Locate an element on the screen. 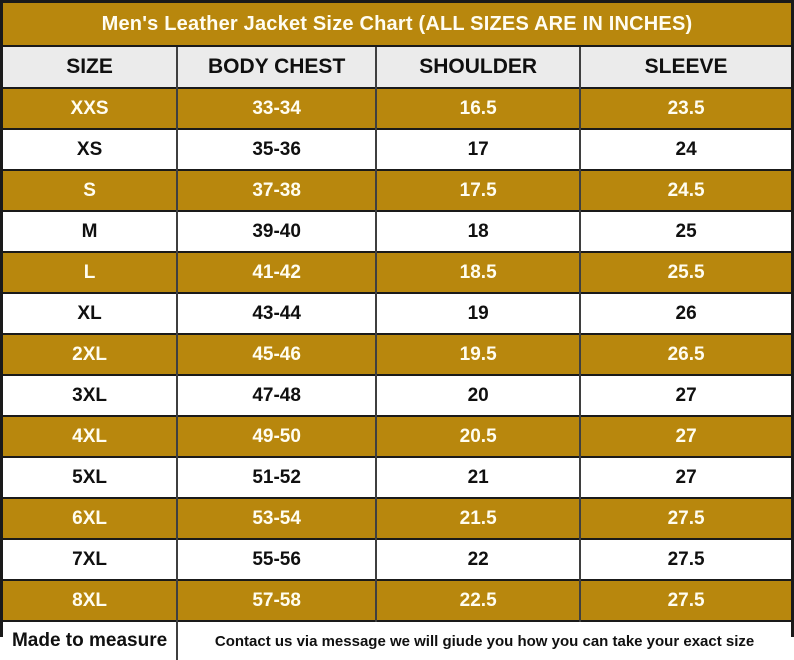  column-header-chest: BODY CHEST is located at coordinates (276, 67).